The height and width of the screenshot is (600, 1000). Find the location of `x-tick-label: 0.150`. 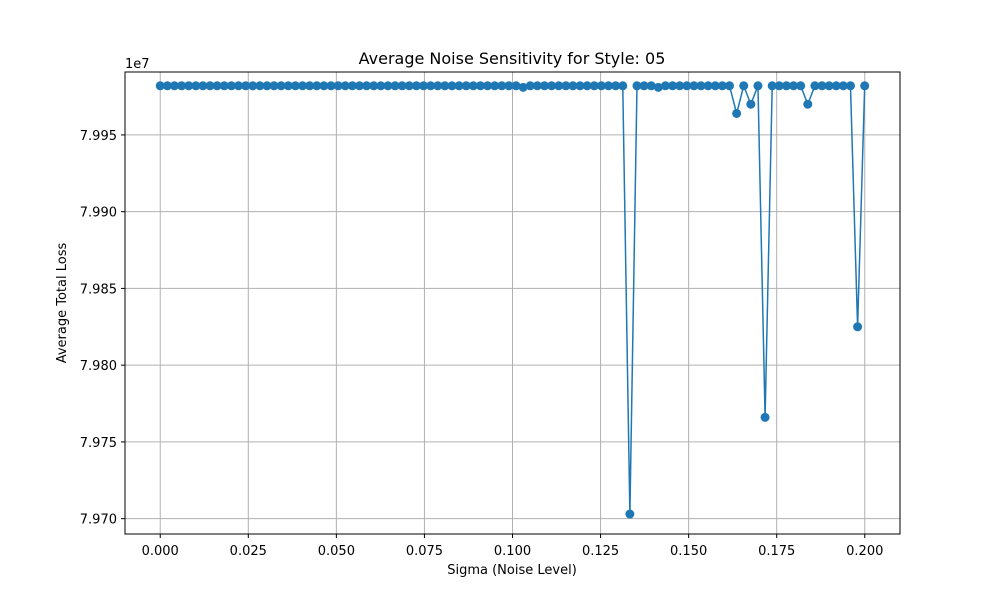

x-tick-label: 0.150 is located at coordinates (688, 551).